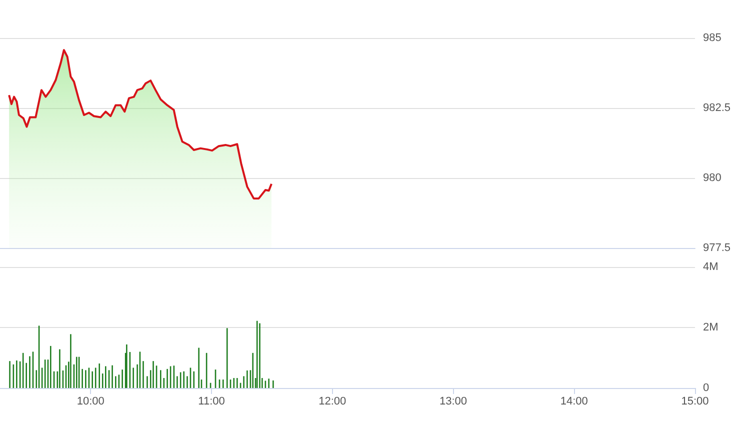  I want to click on y-tick-label: 985, so click(712, 38).